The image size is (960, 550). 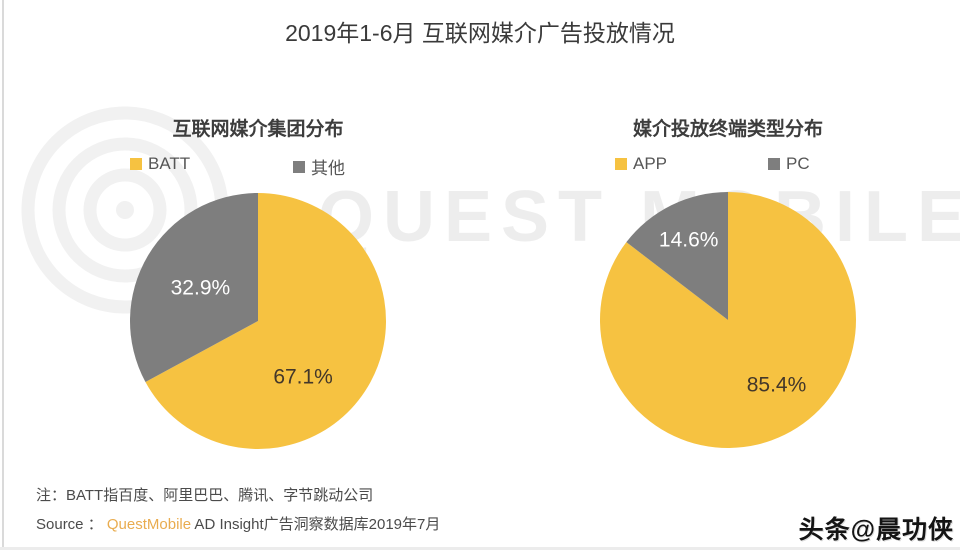 What do you see at coordinates (480, 33) in the screenshot?
I see `page-title: 2019年1-6月 互联网媒介广告投放情况` at bounding box center [480, 33].